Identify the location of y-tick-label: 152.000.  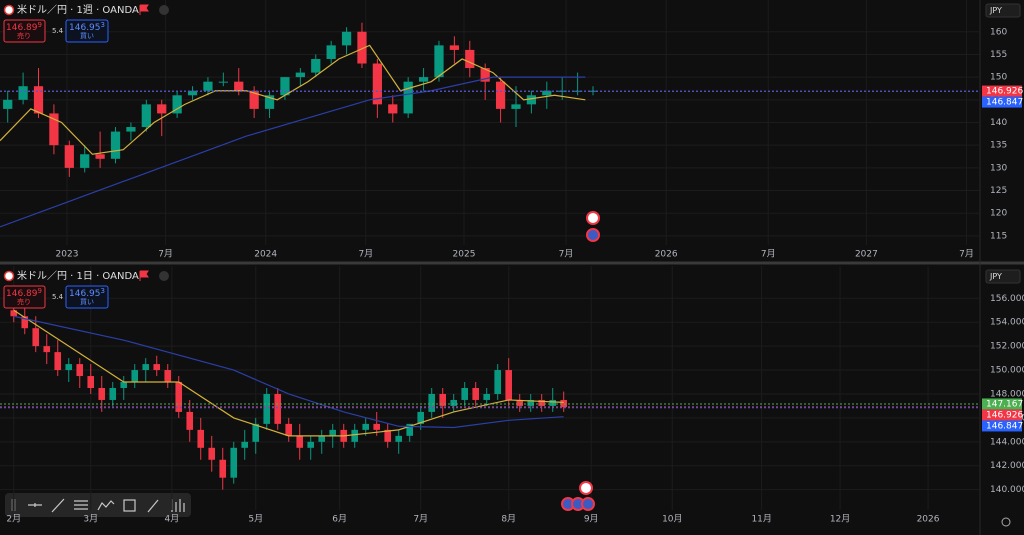
(1007, 347).